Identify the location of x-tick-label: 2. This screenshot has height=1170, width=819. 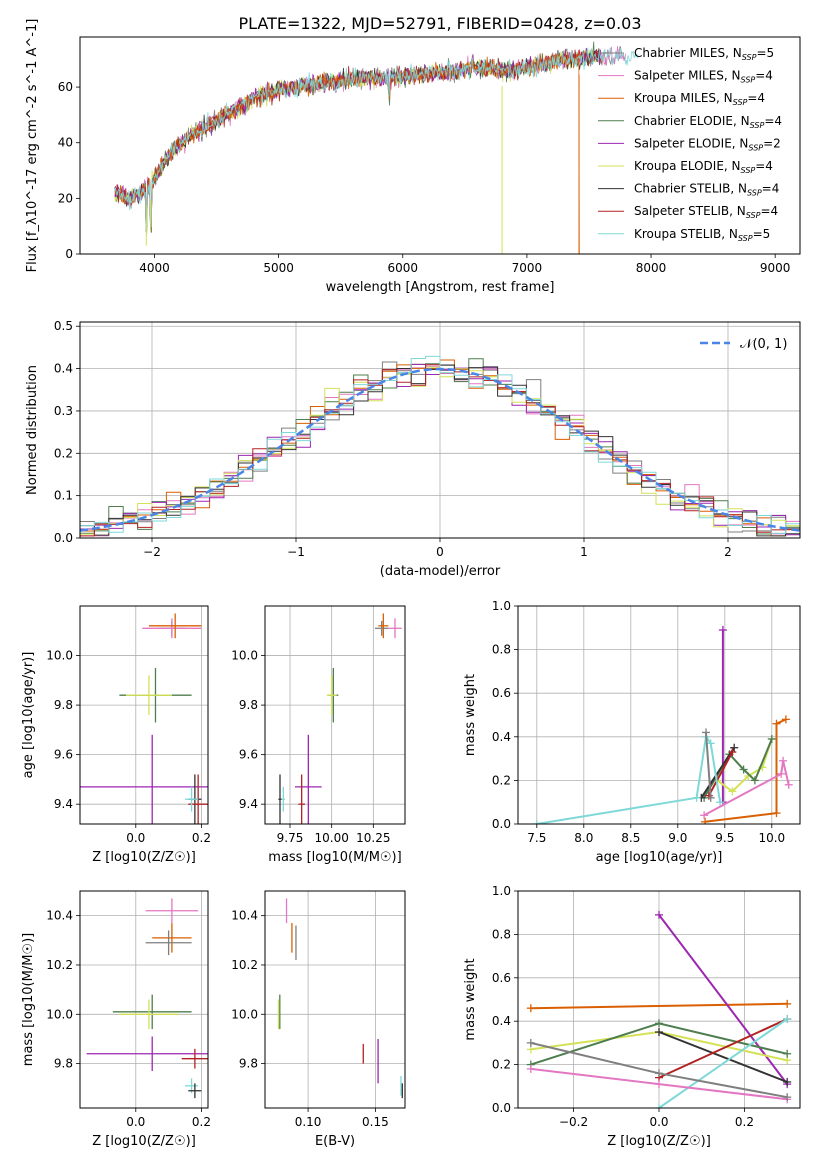
(728, 552).